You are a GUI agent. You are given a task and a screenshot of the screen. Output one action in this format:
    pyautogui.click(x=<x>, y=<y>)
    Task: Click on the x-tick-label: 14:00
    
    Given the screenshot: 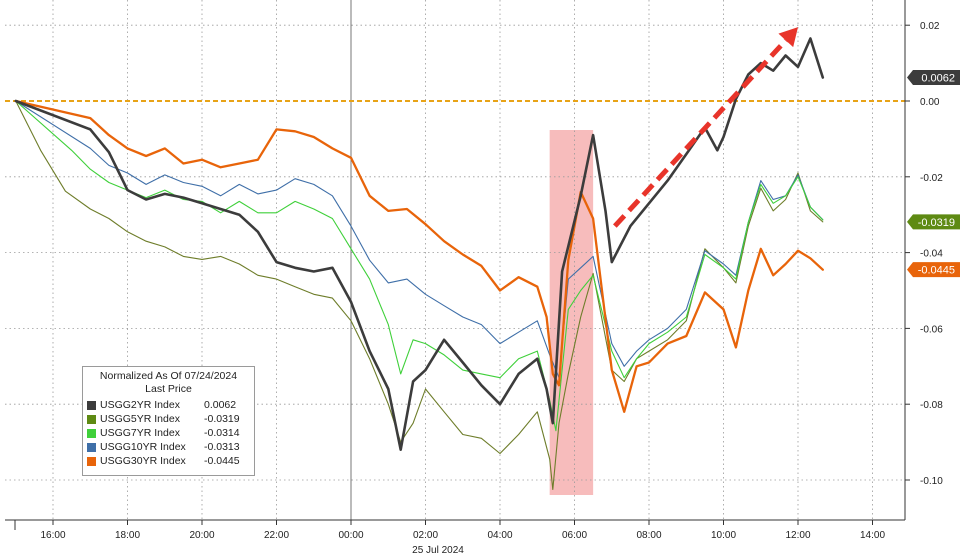 What is the action you would take?
    pyautogui.click(x=872, y=535)
    